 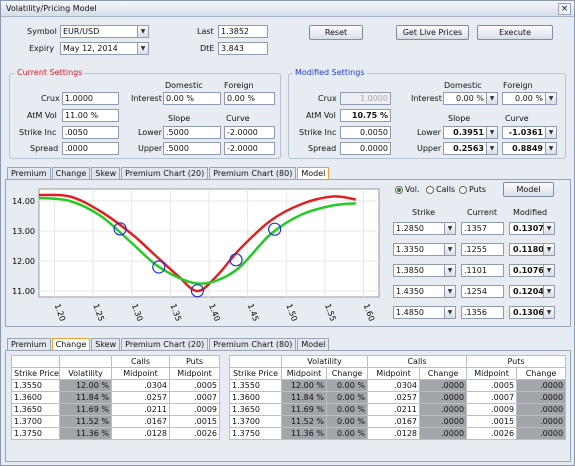 What do you see at coordinates (532, 228) in the screenshot?
I see `modified-vol-stepper: 0.1307 ▼` at bounding box center [532, 228].